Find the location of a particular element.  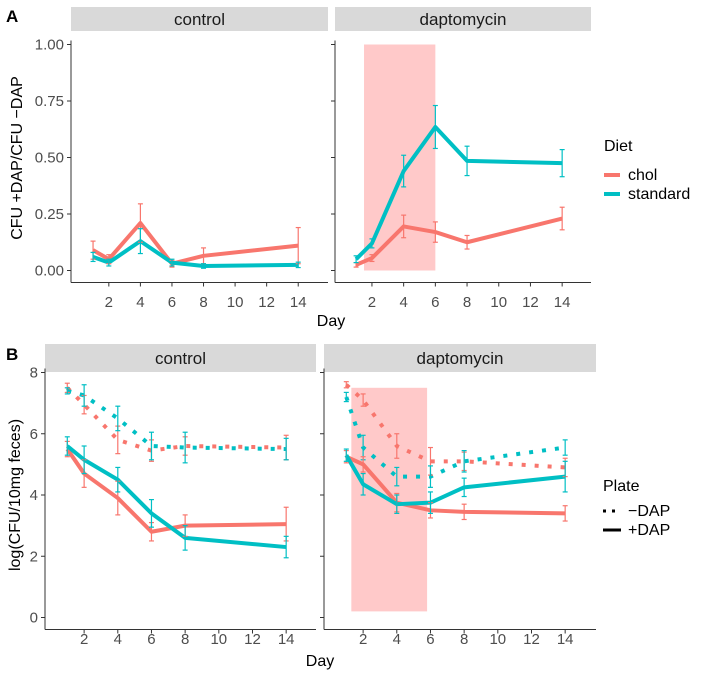

series-line-chol-minus-dap is located at coordinates (176, 419).